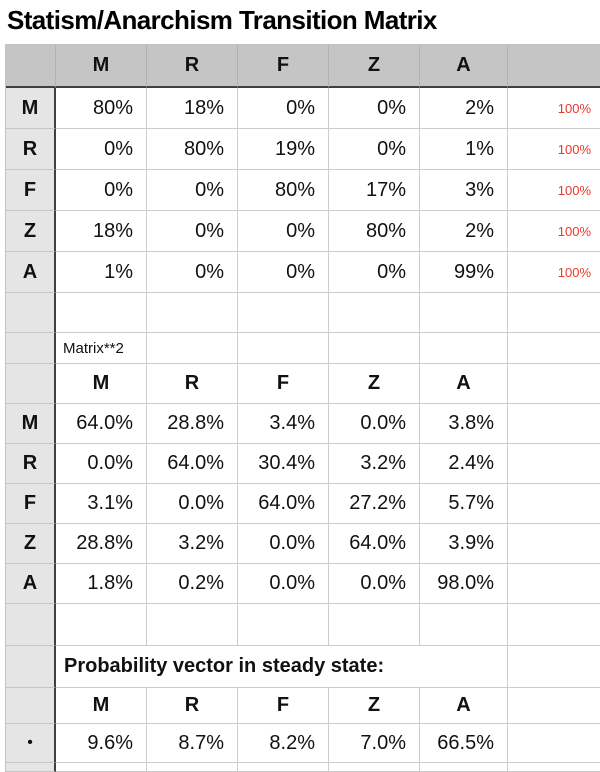 The width and height of the screenshot is (600, 772). Describe the element at coordinates (374, 66) in the screenshot. I see `m1-col-header-Z: Z` at that location.